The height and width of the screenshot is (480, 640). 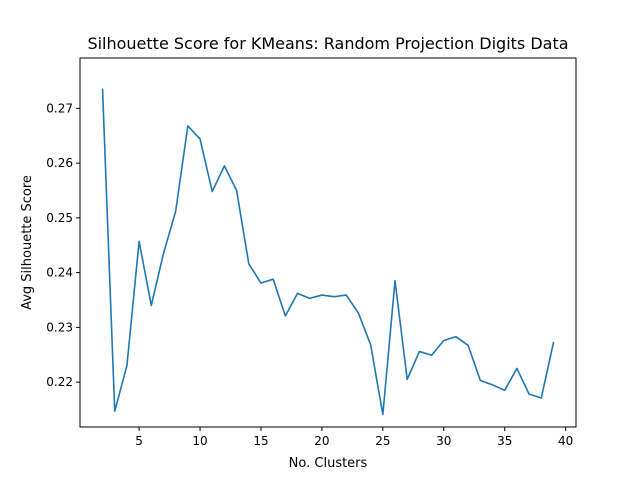 What do you see at coordinates (199, 441) in the screenshot?
I see `x-tick-label: 10` at bounding box center [199, 441].